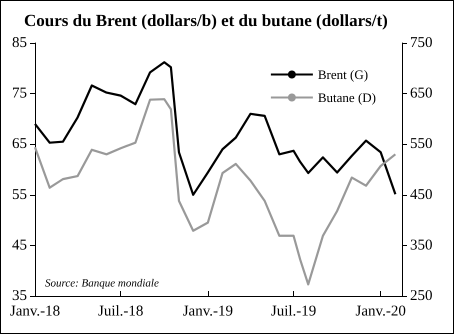 Image resolution: width=454 pixels, height=334 pixels. Describe the element at coordinates (421, 43) in the screenshot. I see `y2-tick-label: 750` at that location.